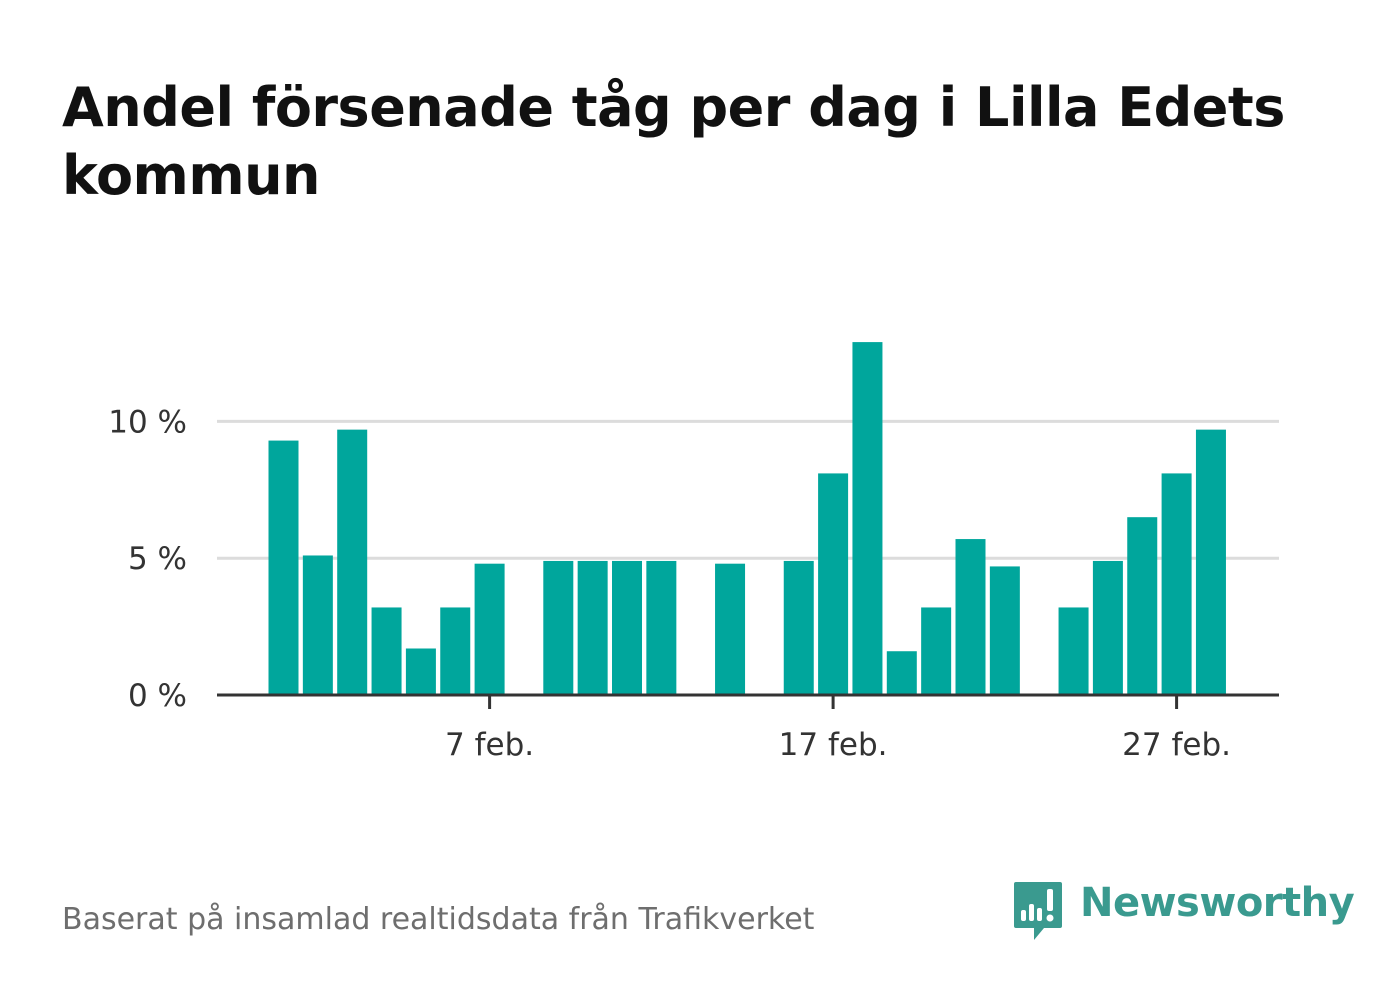 This screenshot has height=999, width=1382. Describe the element at coordinates (1217, 903) in the screenshot. I see `brand-name: Newsworthy` at that location.